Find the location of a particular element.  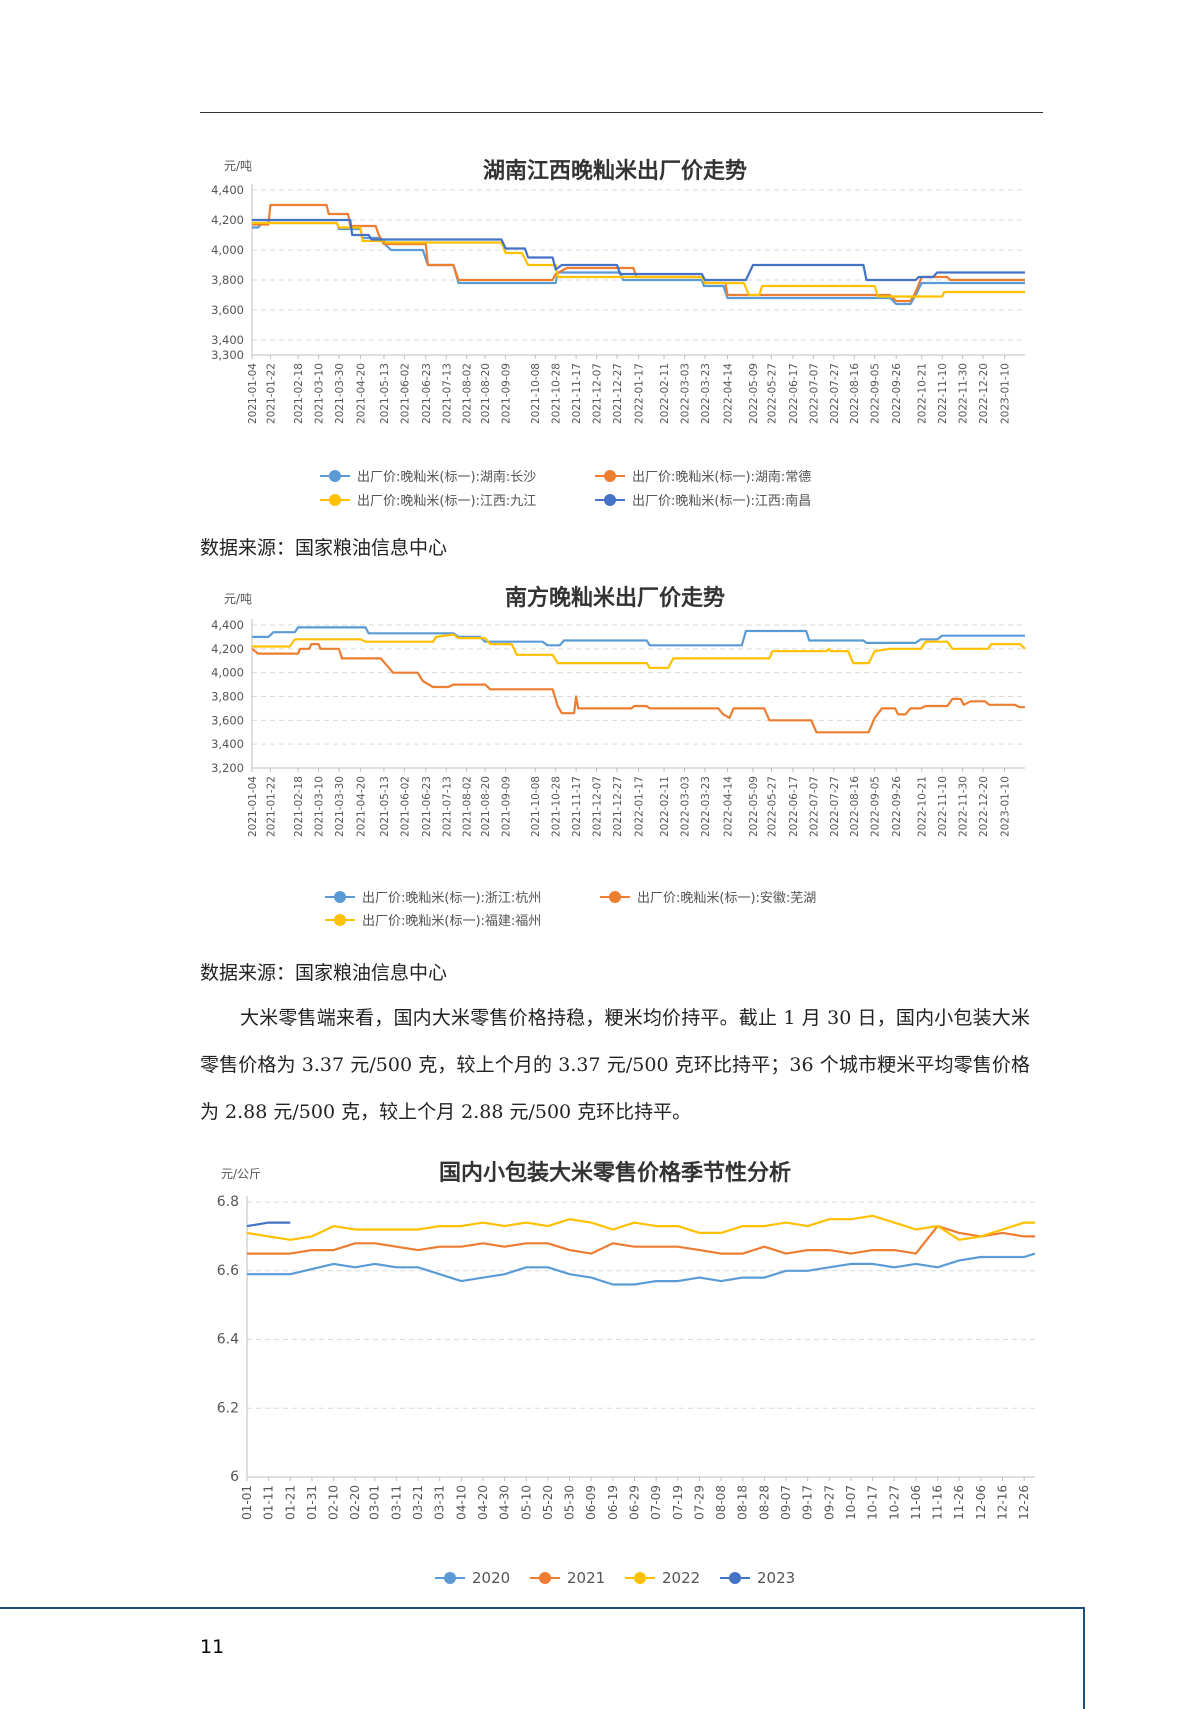

page-number: 11 is located at coordinates (212, 1647).